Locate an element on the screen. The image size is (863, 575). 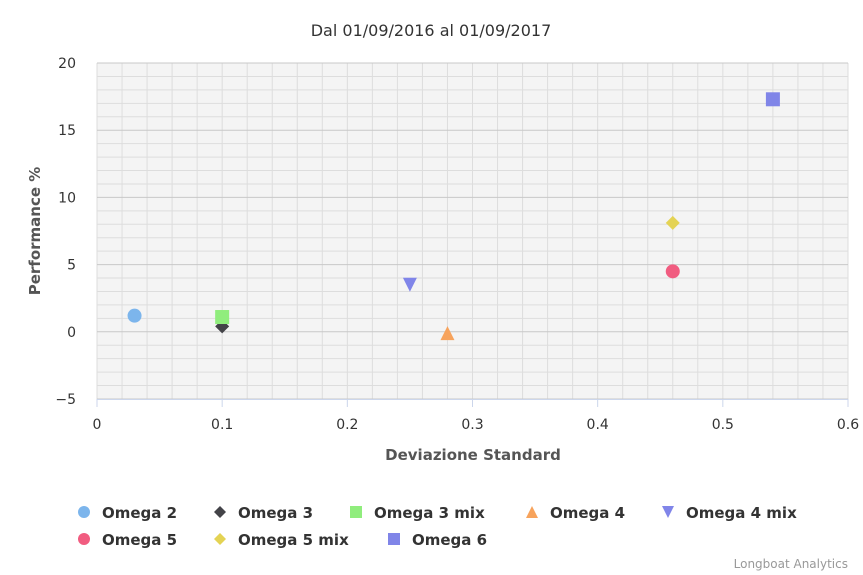
legend-item: Omega 5 mix is located at coordinates (281, 540).